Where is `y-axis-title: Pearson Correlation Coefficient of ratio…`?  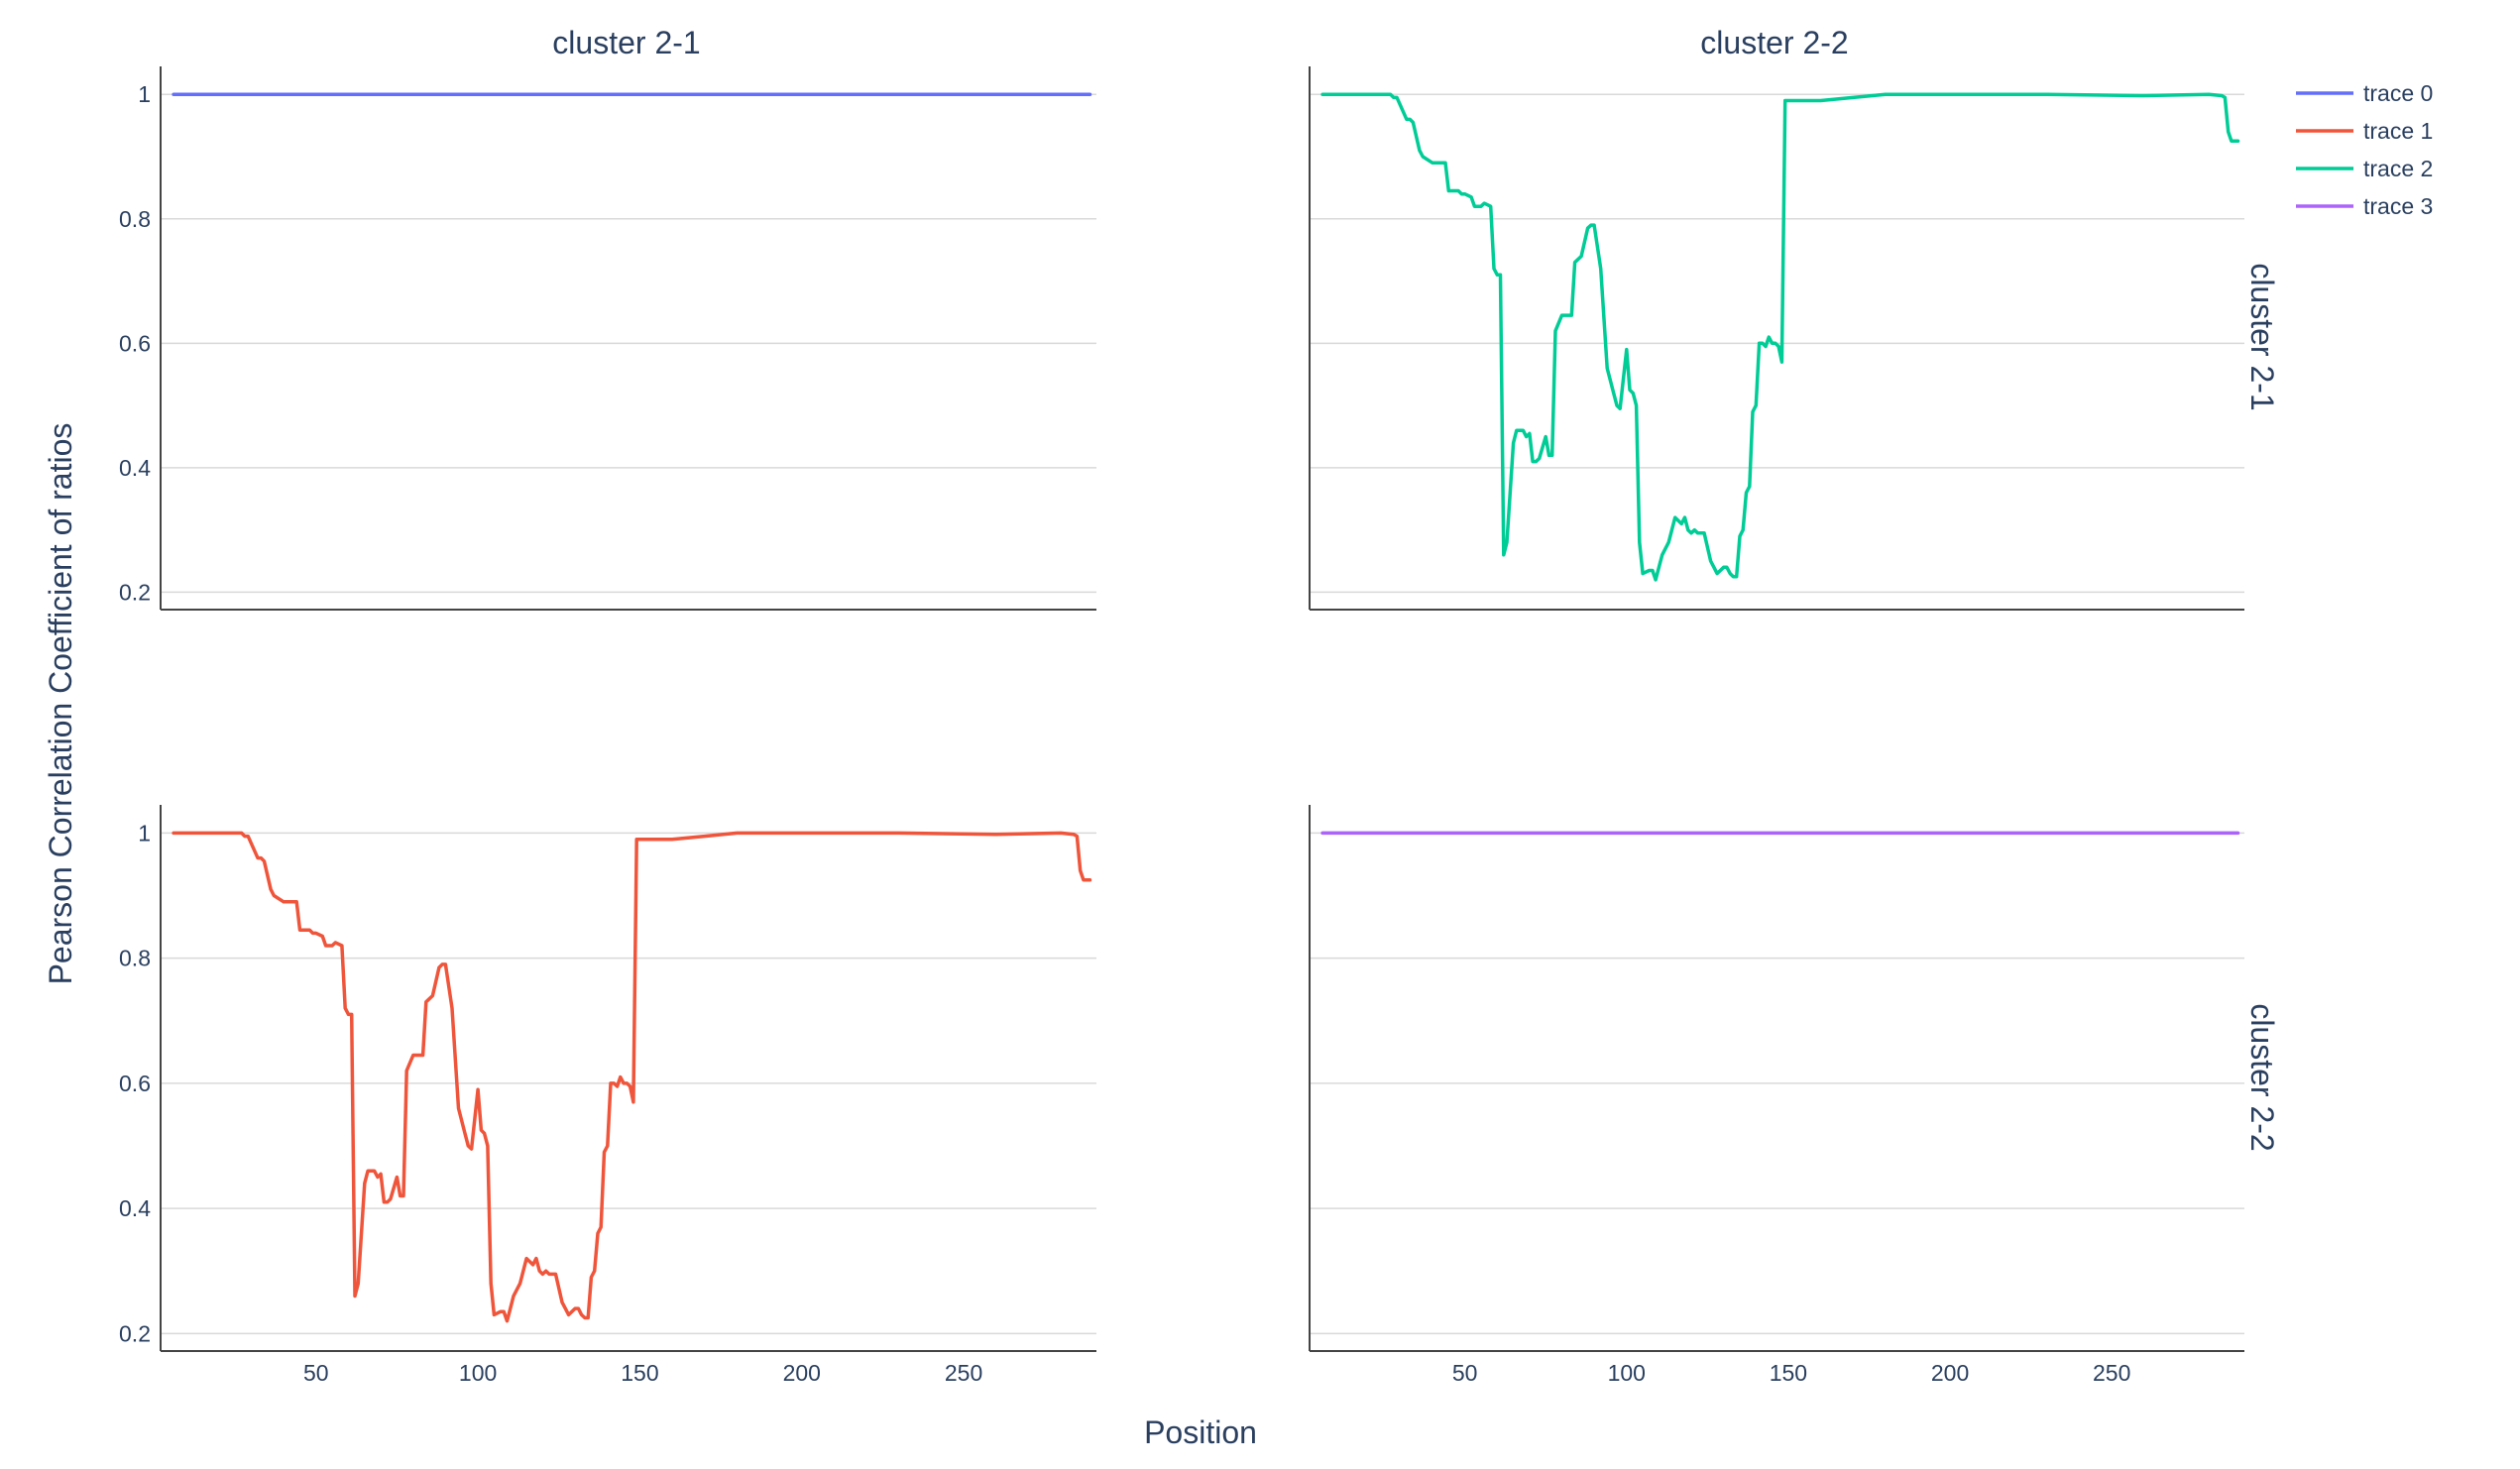 y-axis-title: Pearson Correlation Coefficient of ratio… is located at coordinates (60, 704).